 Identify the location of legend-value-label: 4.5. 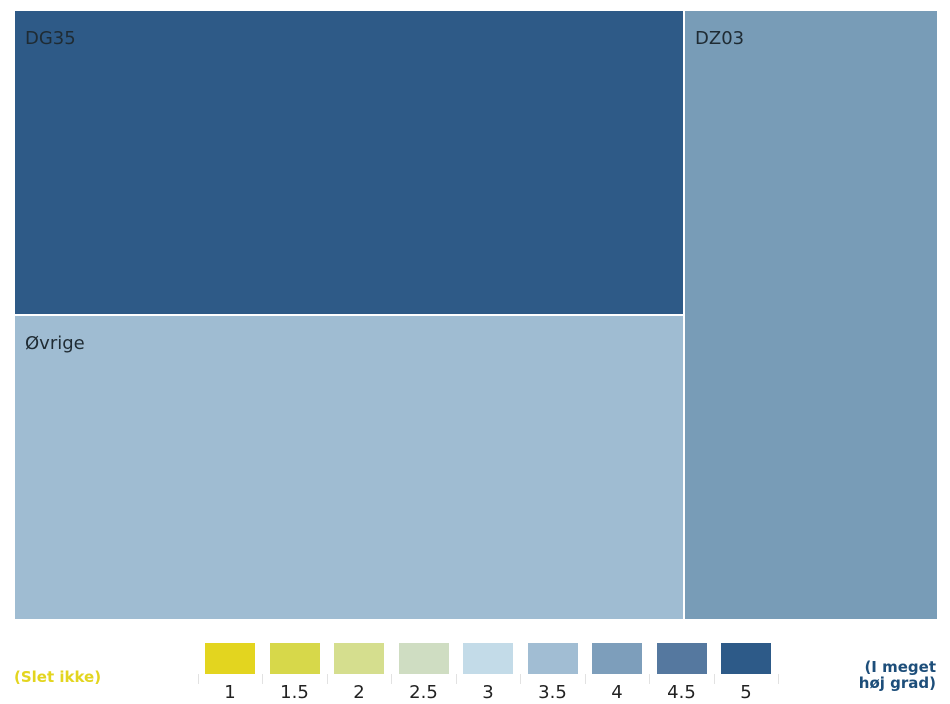
(681, 692).